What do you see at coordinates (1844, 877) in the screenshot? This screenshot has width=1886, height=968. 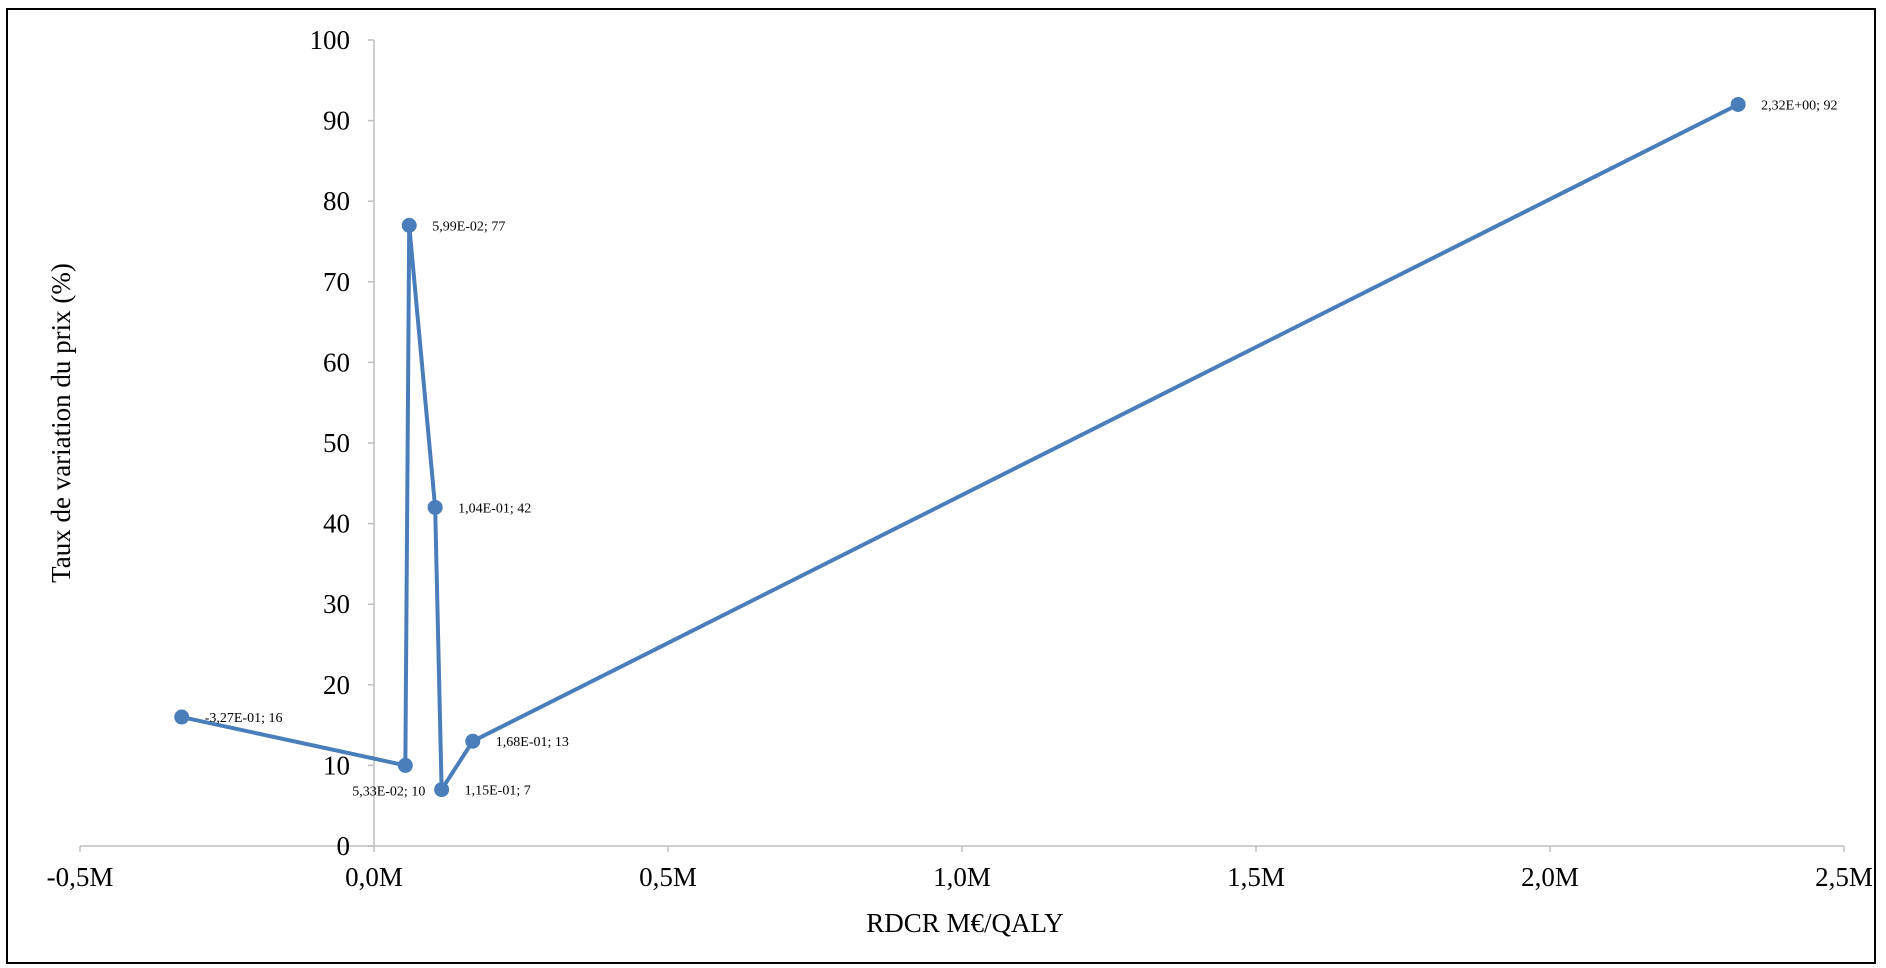 I see `x-tick-label: 2,5M` at bounding box center [1844, 877].